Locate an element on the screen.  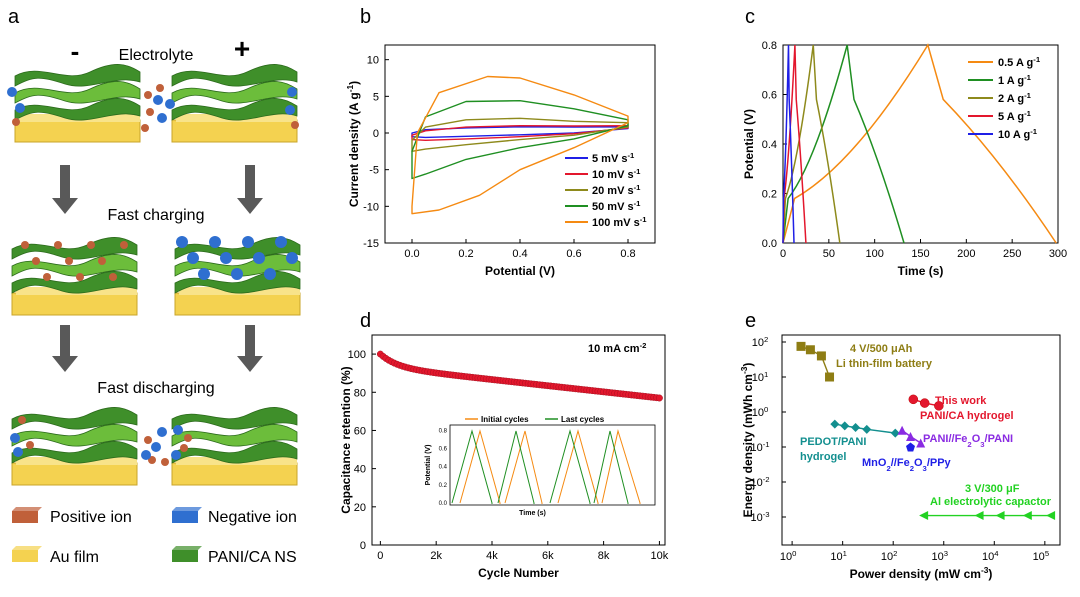
e-x-tick-label: 10⁴ is located at coordinates (990, 556).